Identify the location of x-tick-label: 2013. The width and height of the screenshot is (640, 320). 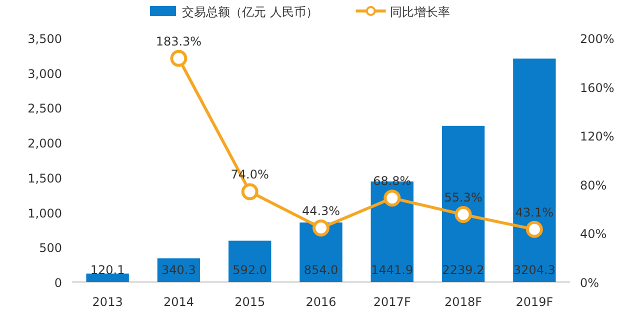
(107, 302).